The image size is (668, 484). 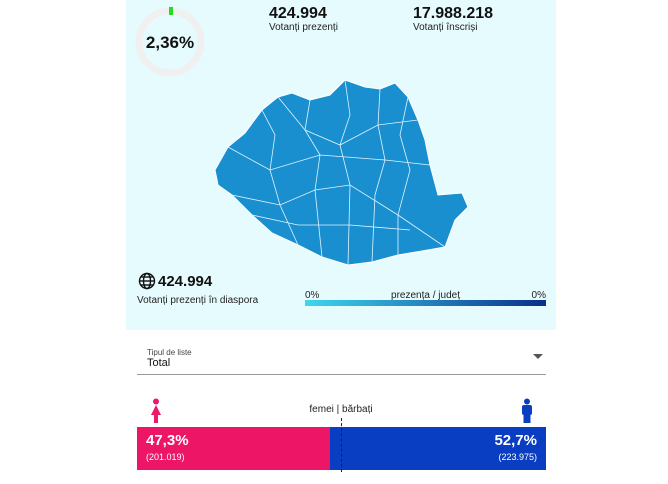 I want to click on diaspora-value: 424.994, so click(x=185, y=281).